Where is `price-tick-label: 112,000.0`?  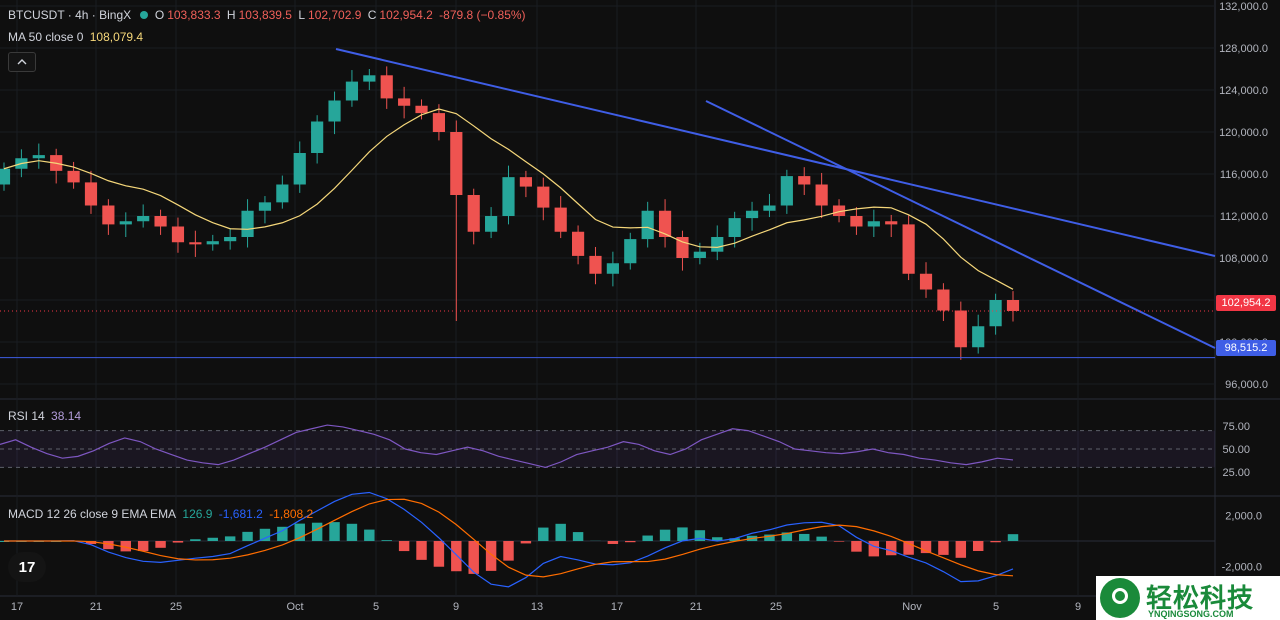 price-tick-label: 112,000.0 is located at coordinates (1244, 217).